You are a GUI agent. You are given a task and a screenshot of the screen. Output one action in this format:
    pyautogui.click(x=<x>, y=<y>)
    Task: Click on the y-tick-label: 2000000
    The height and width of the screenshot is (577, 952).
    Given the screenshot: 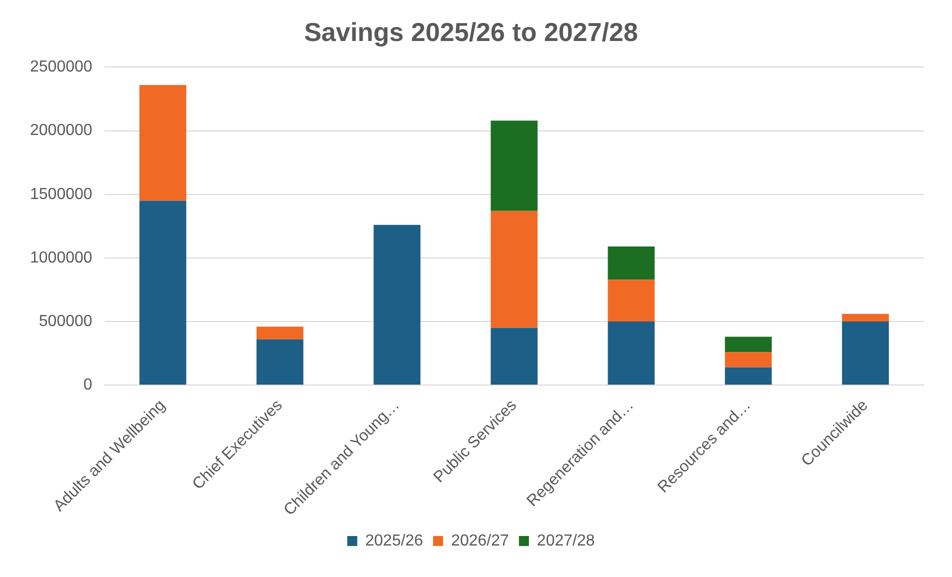 What is the action you would take?
    pyautogui.click(x=61, y=131)
    